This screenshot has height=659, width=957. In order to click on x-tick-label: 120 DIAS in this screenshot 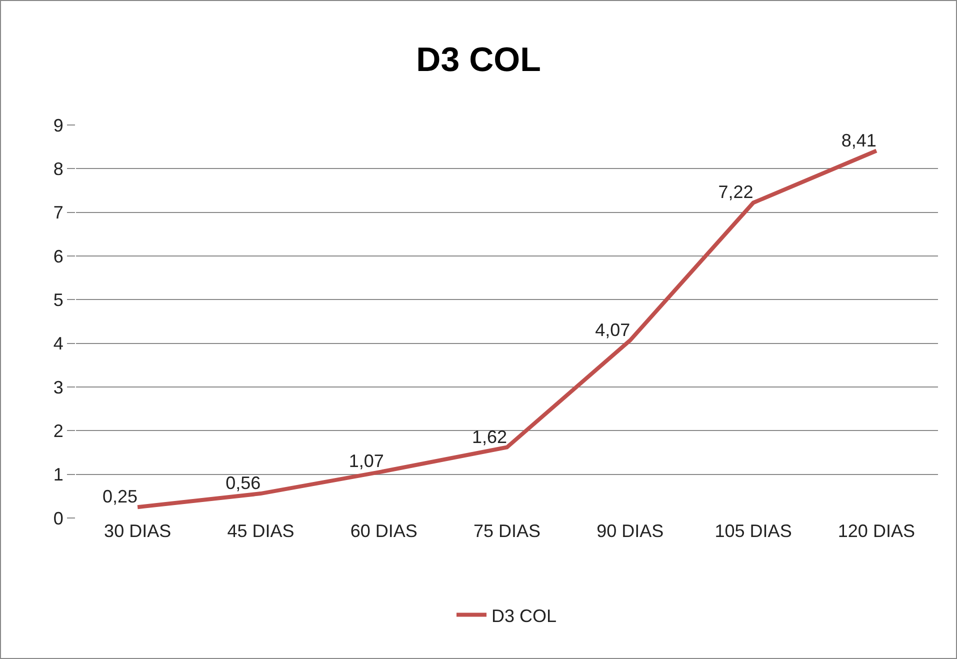, I will do `click(876, 531)`.